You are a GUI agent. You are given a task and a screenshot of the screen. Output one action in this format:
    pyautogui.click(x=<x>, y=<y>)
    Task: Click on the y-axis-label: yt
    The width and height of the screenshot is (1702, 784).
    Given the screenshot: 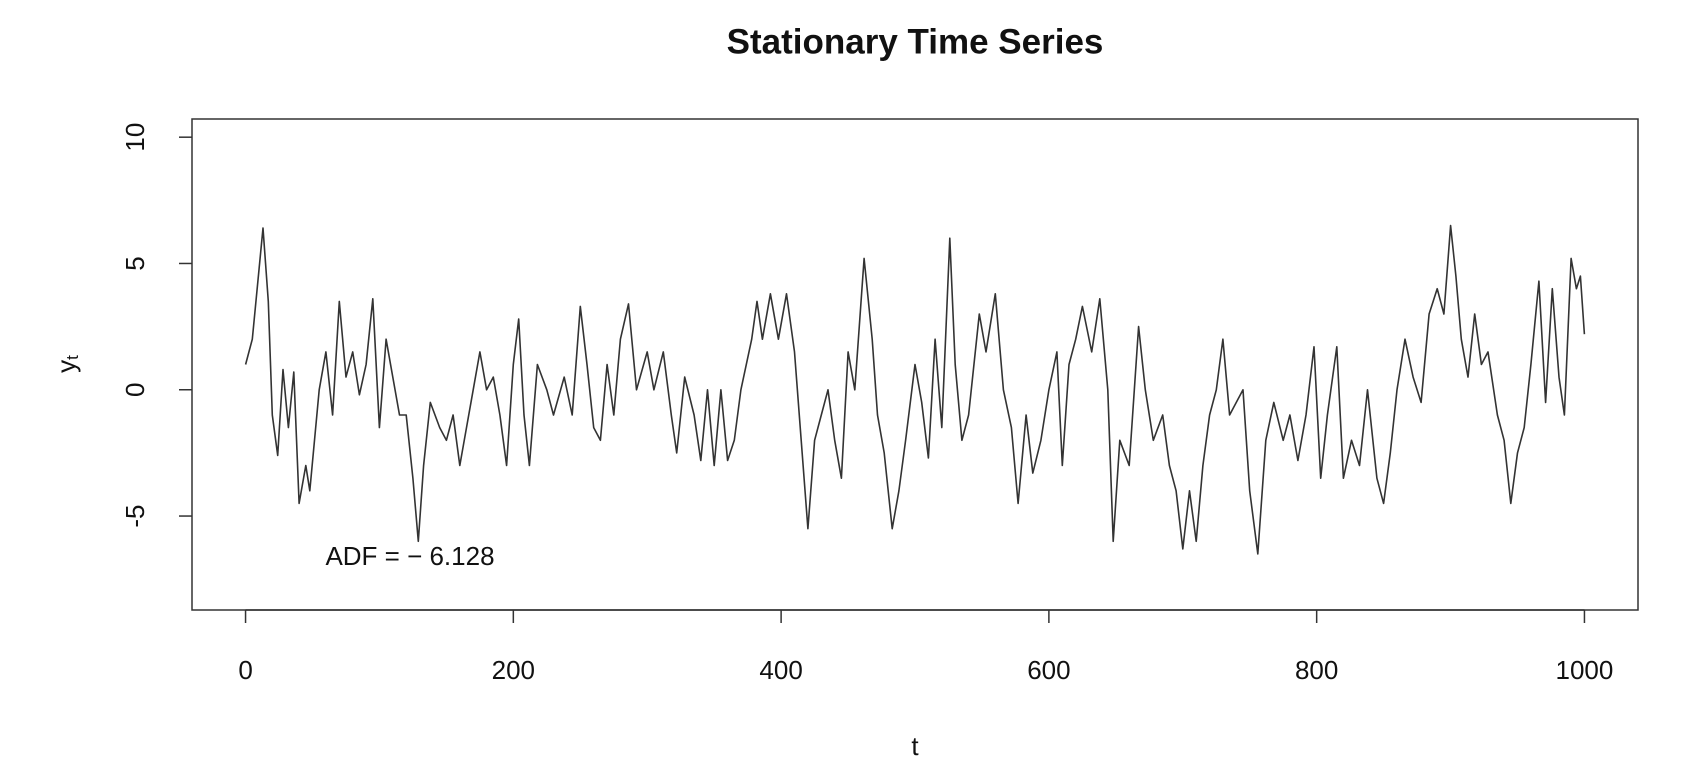 What is the action you would take?
    pyautogui.click(x=67, y=364)
    